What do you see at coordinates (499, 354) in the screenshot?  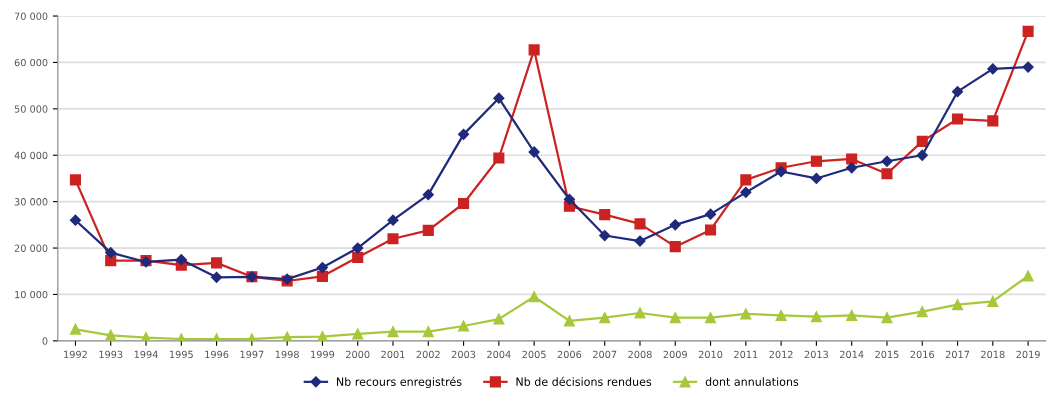 I see `x-tick-label: 2004` at bounding box center [499, 354].